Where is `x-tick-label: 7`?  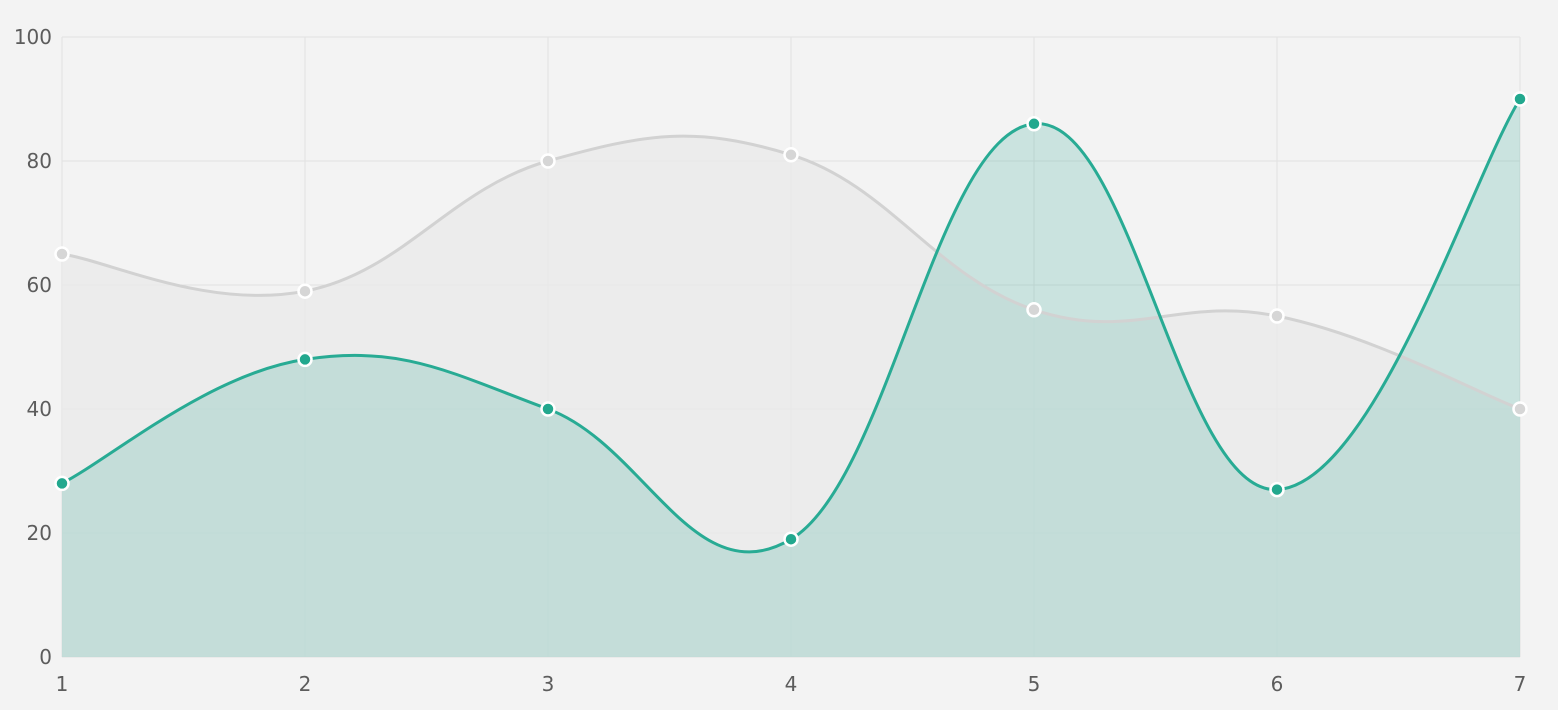
x-tick-label: 7 is located at coordinates (1520, 684).